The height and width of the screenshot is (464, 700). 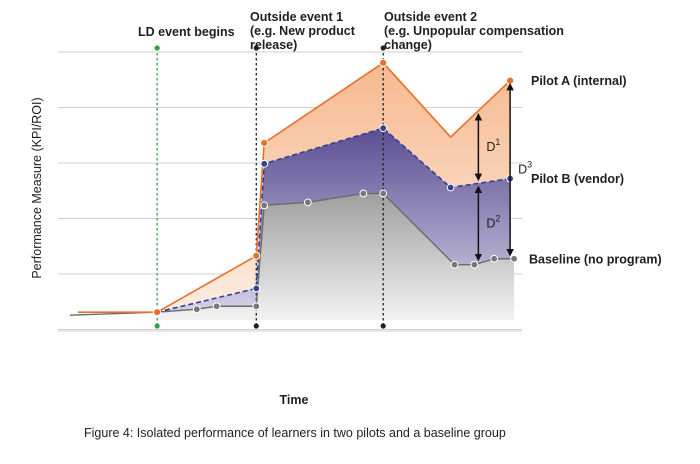 I want to click on event-label-3-line-2: (e.g. Unpopular compensation, so click(x=474, y=31).